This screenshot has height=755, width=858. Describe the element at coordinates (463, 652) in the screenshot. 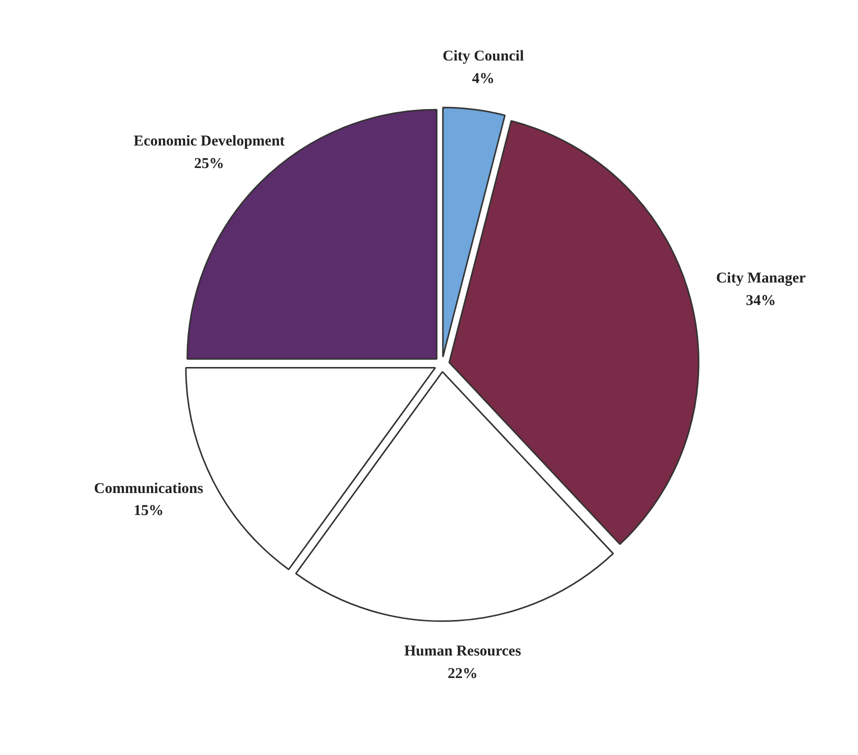

I see `slice-label: Human Resources` at that location.